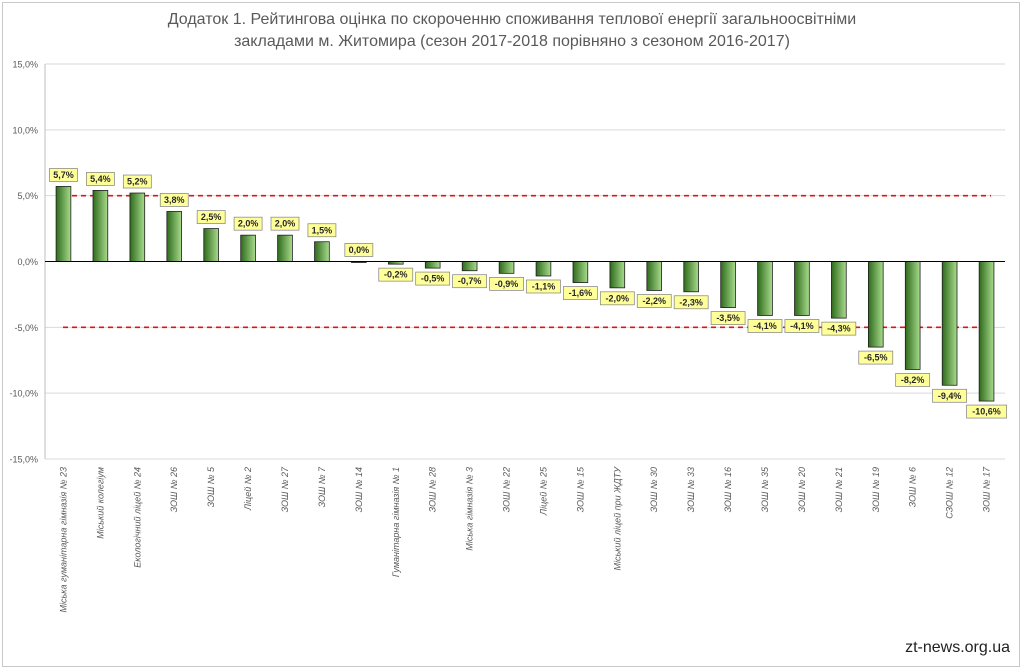  I want to click on y-tick-labels: 15,0% 10,0% 5,0% 0,0% -5,0% -10,0% -15,0%, so click(23, 262).